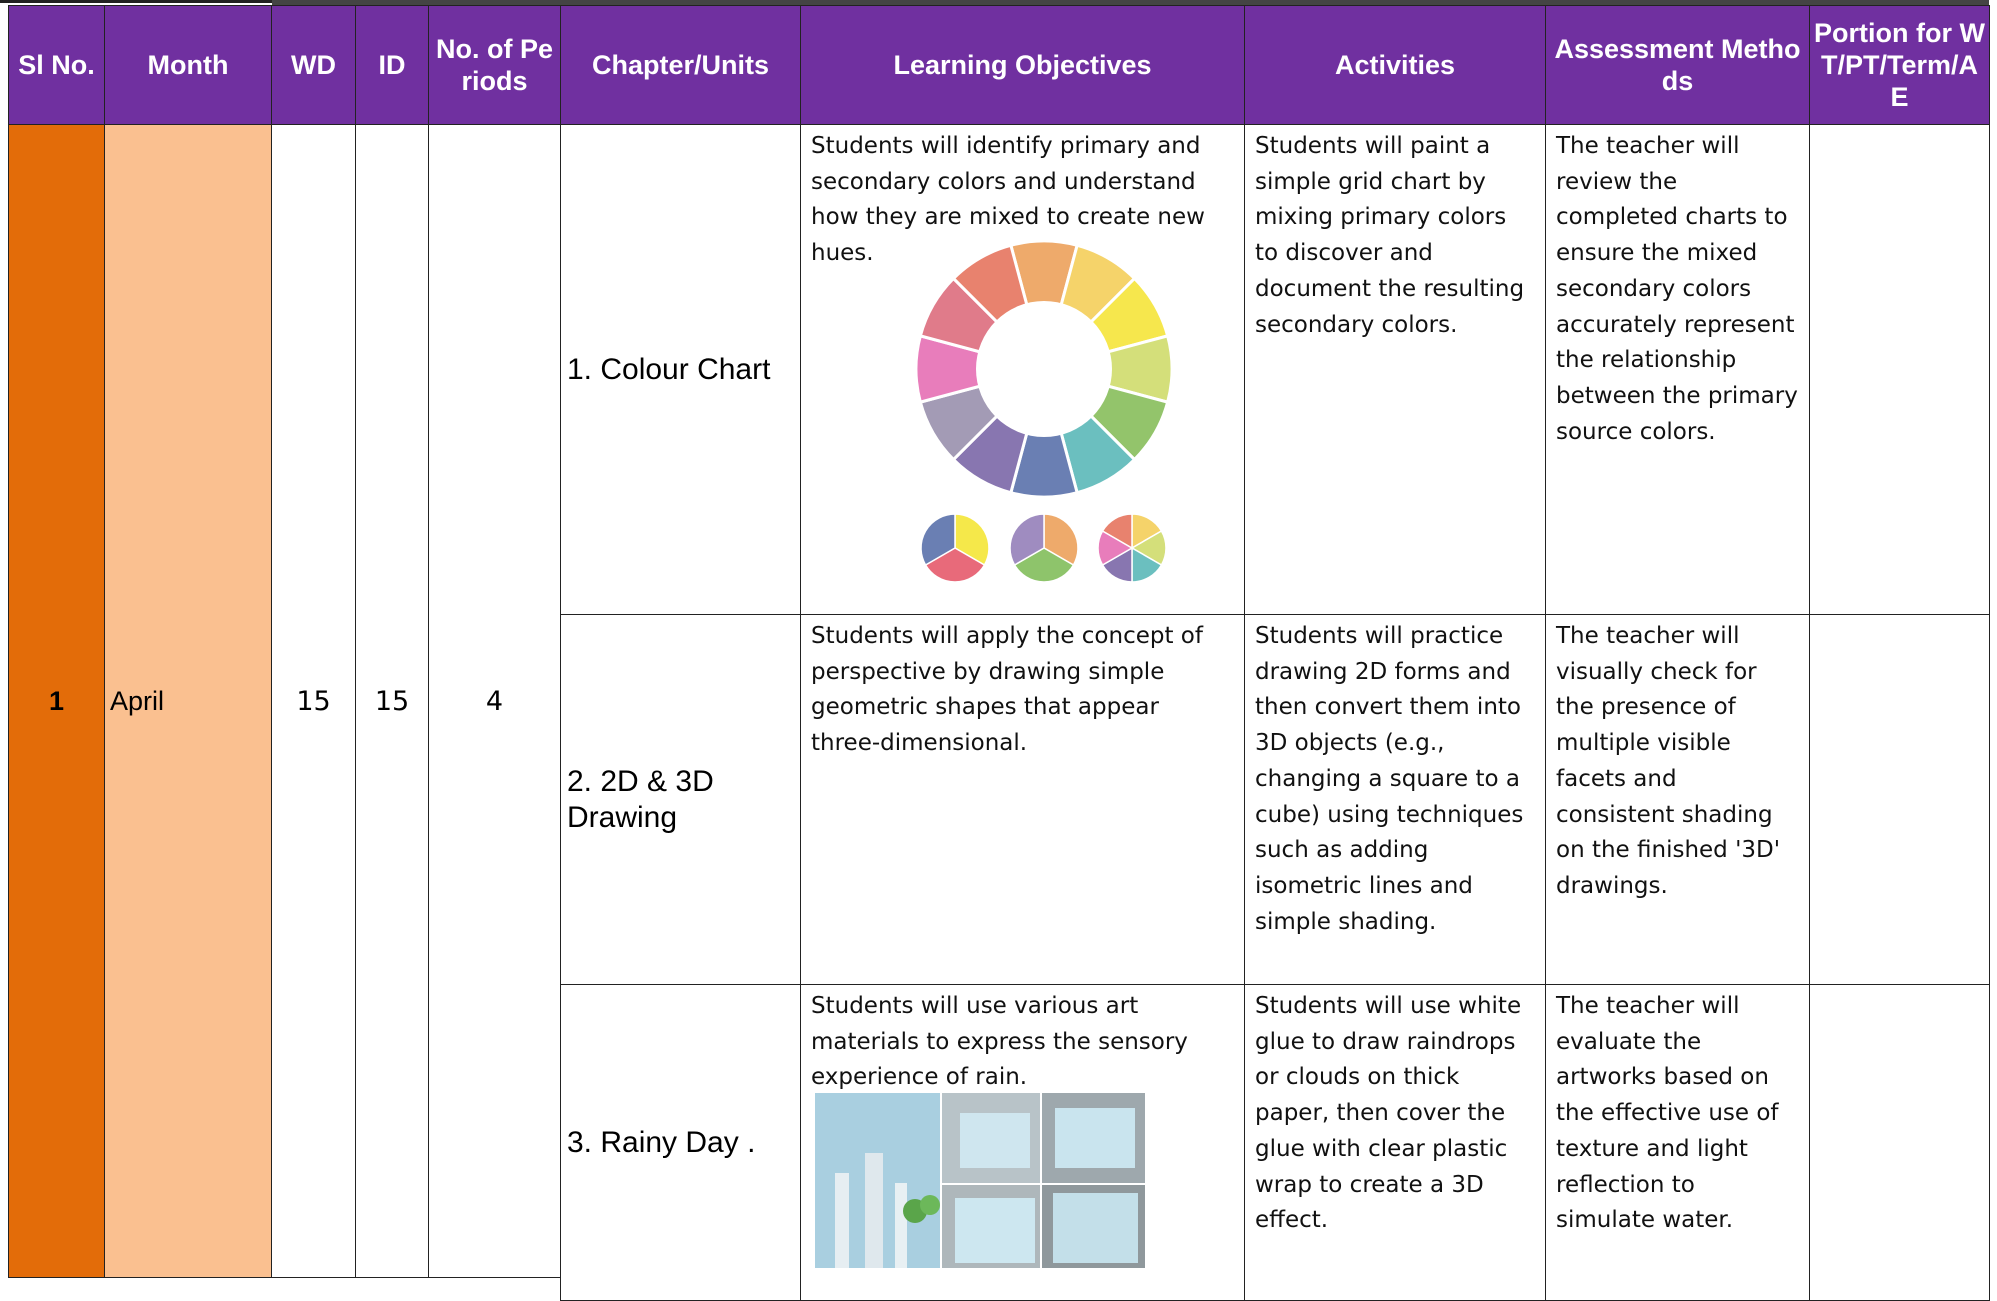 The height and width of the screenshot is (1301, 1997). I want to click on header-cell: Month, so click(188, 65).